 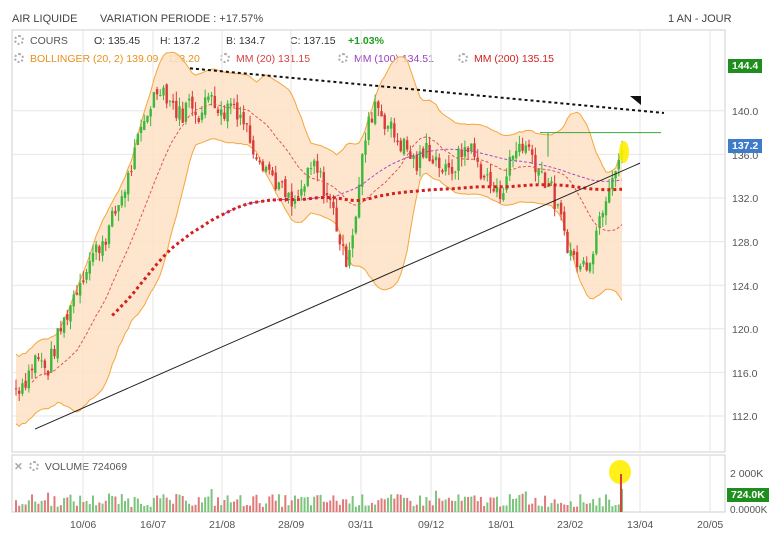 What do you see at coordinates (745, 66) in the screenshot?
I see `high-price-badge: 144.4` at bounding box center [745, 66].